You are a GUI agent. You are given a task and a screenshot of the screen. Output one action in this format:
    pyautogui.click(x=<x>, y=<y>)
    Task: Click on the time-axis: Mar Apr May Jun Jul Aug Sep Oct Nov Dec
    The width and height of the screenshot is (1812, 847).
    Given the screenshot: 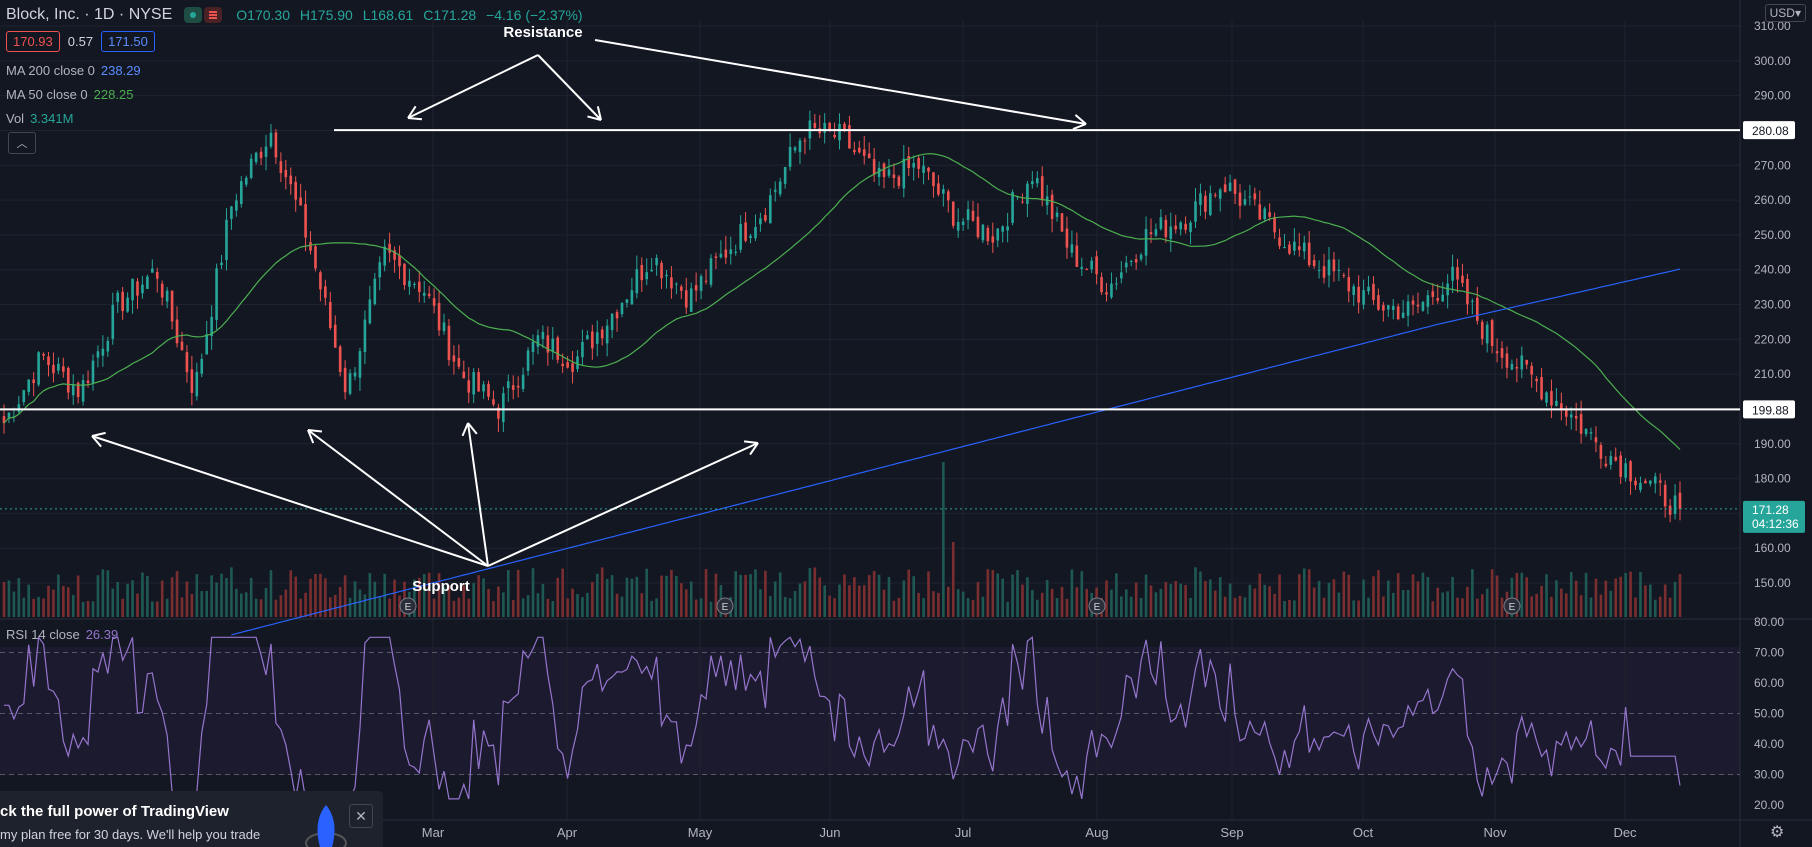 What is the action you would take?
    pyautogui.click(x=1029, y=832)
    